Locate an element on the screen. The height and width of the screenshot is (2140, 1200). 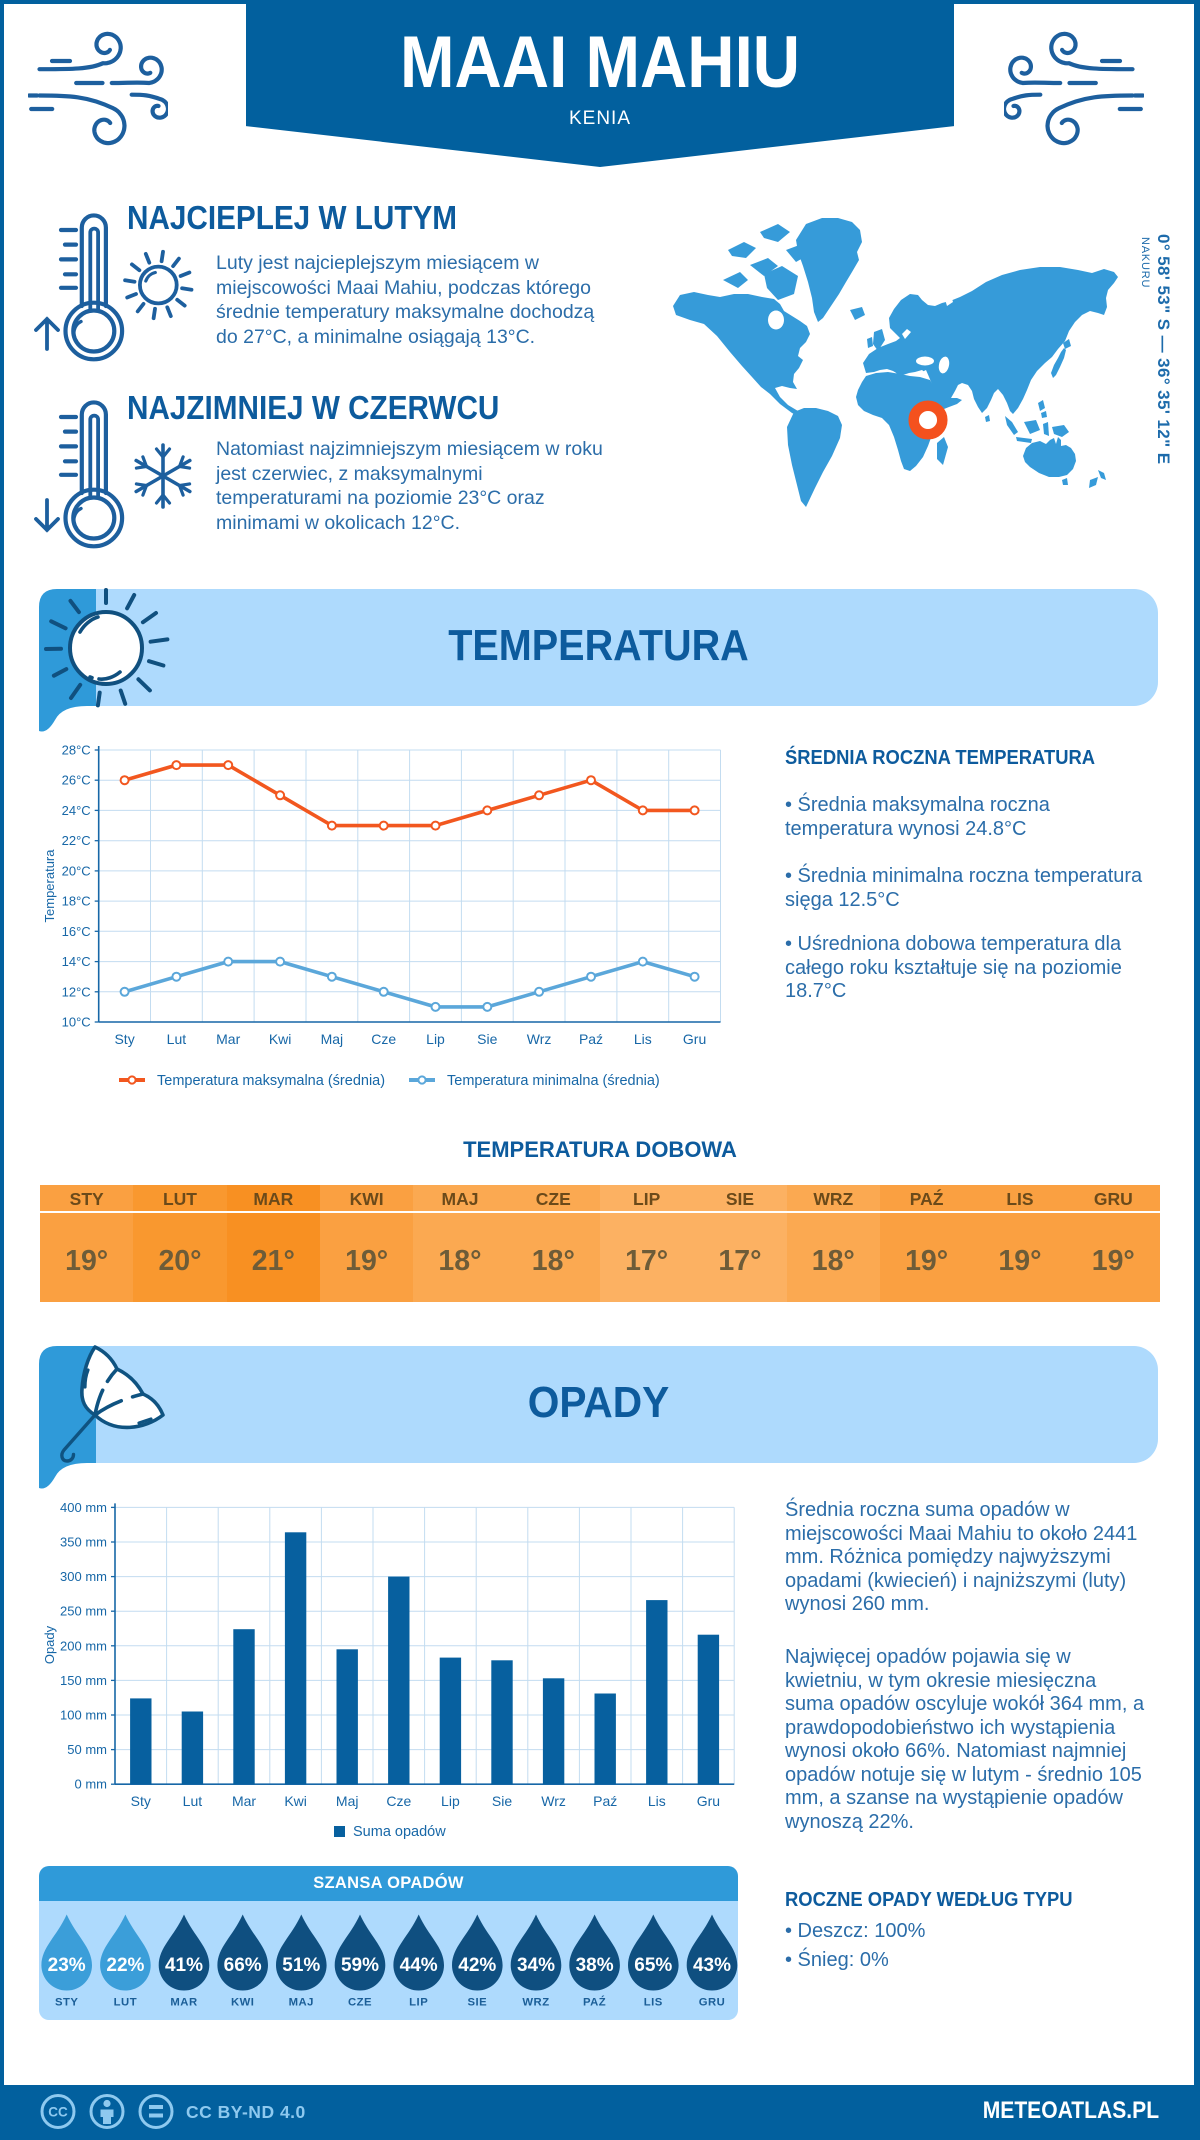
svg-text: 51% is located at coordinates (301, 1965).